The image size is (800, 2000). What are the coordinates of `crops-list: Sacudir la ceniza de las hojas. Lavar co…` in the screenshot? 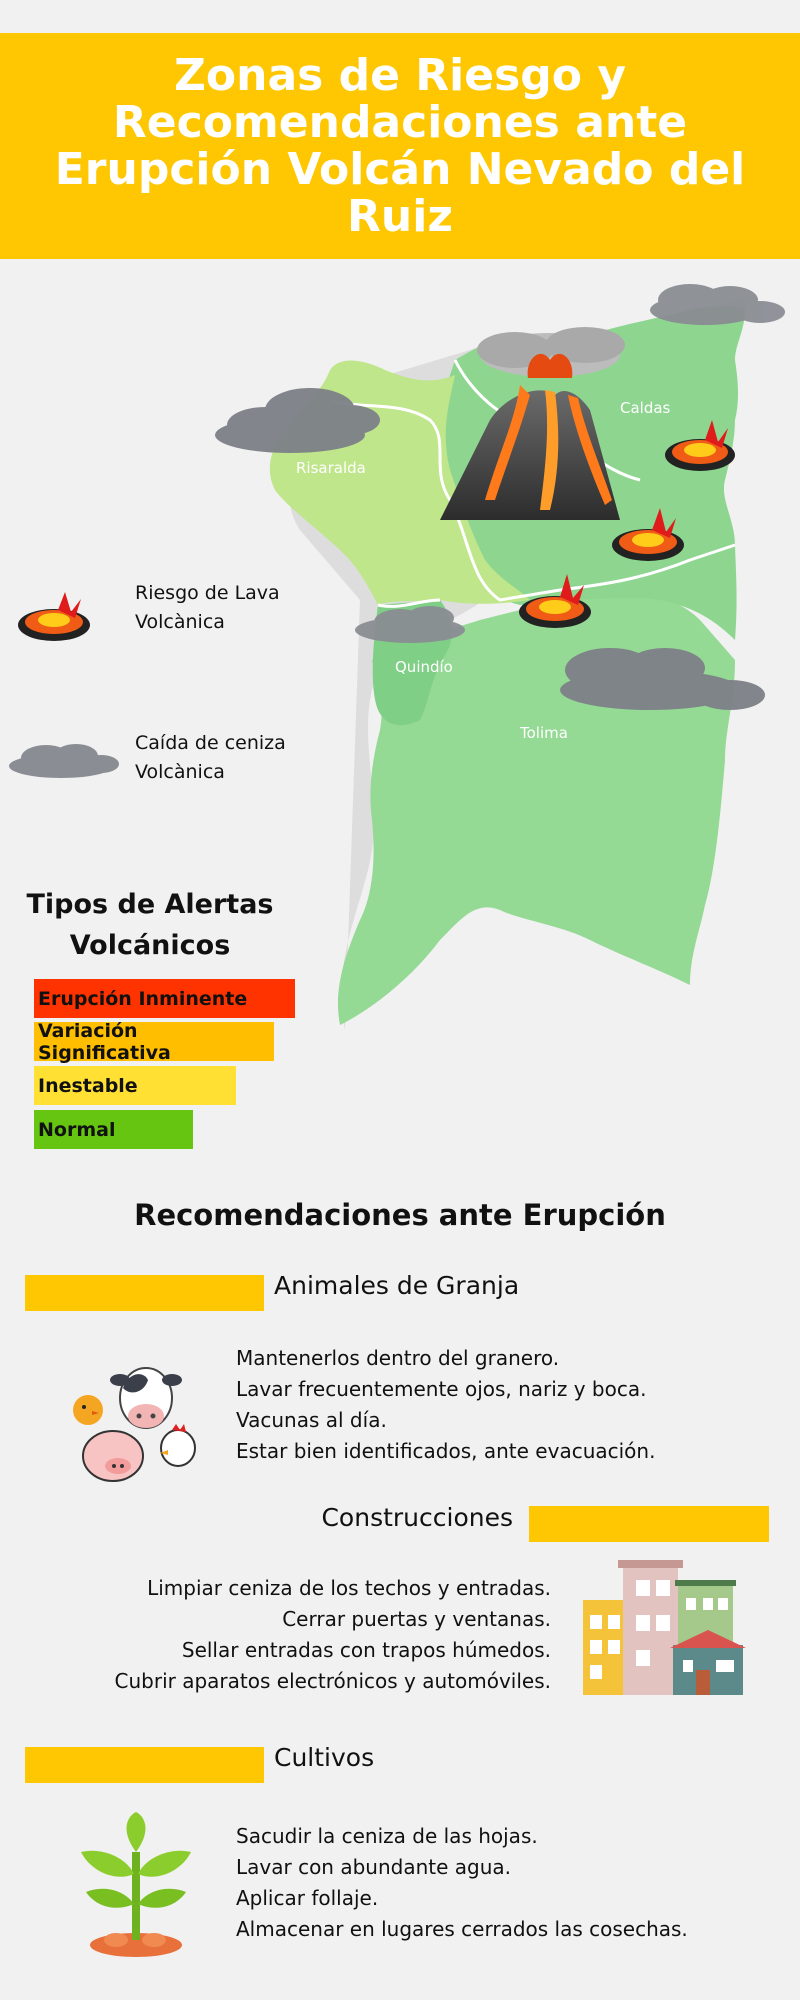 It's located at (462, 1883).